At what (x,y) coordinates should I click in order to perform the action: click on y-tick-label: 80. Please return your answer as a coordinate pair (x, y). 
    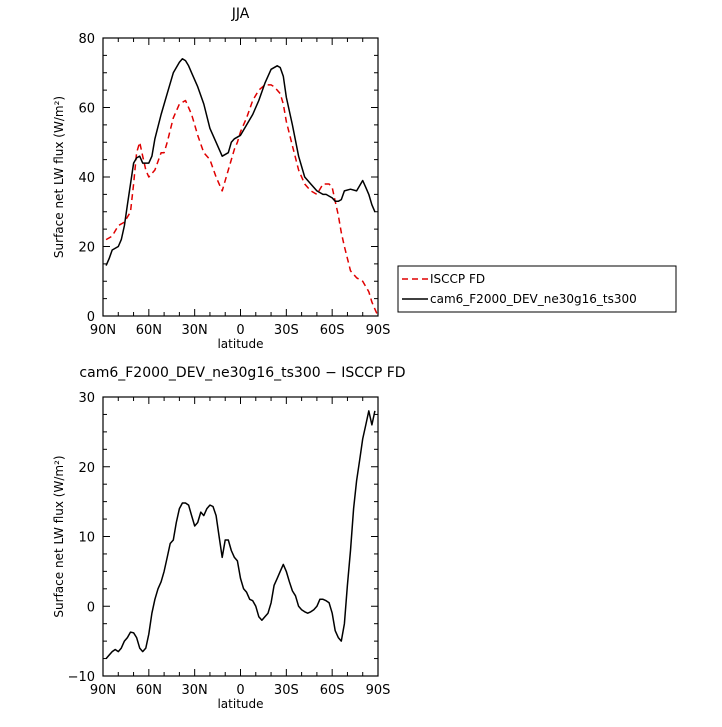
    Looking at the image, I should click on (86, 39).